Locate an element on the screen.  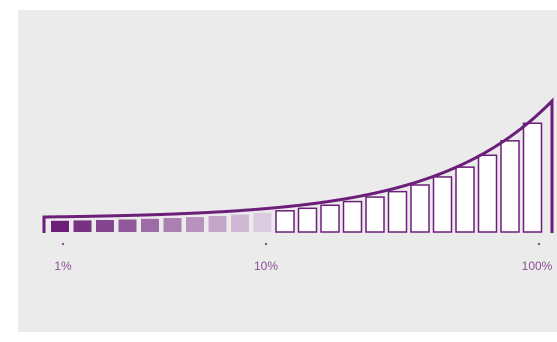
x-axis: 1% 10% 100% is located at coordinates (303, 257).